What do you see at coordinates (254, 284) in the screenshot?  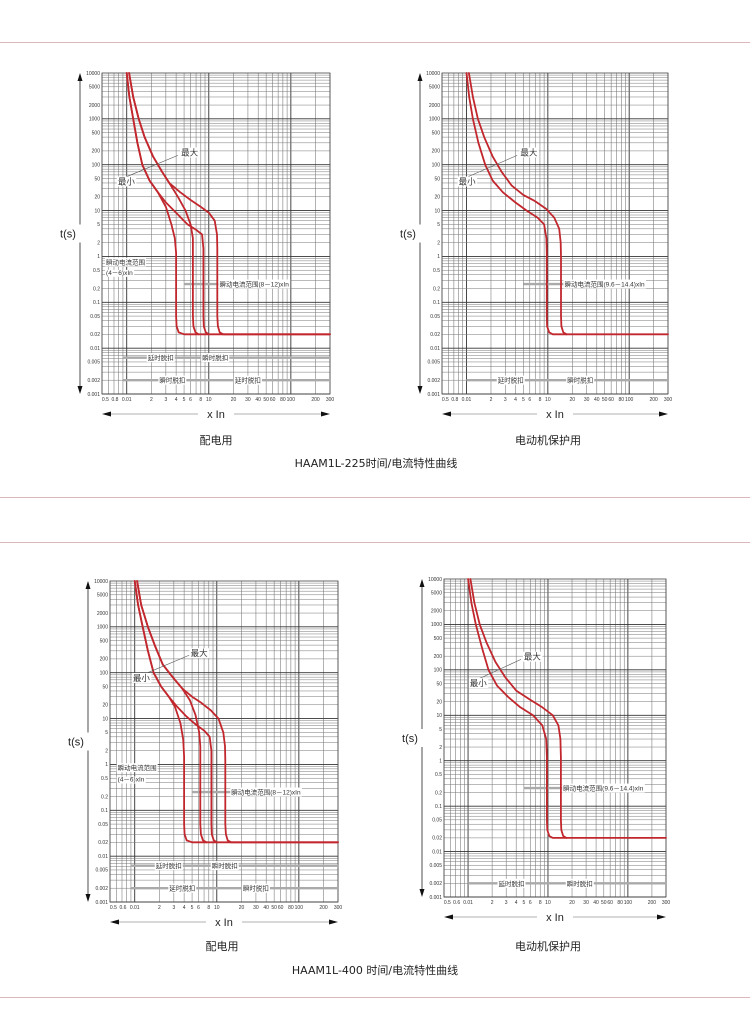 I see `annotation-label: 瞬动电流范围(8－12)xIn` at bounding box center [254, 284].